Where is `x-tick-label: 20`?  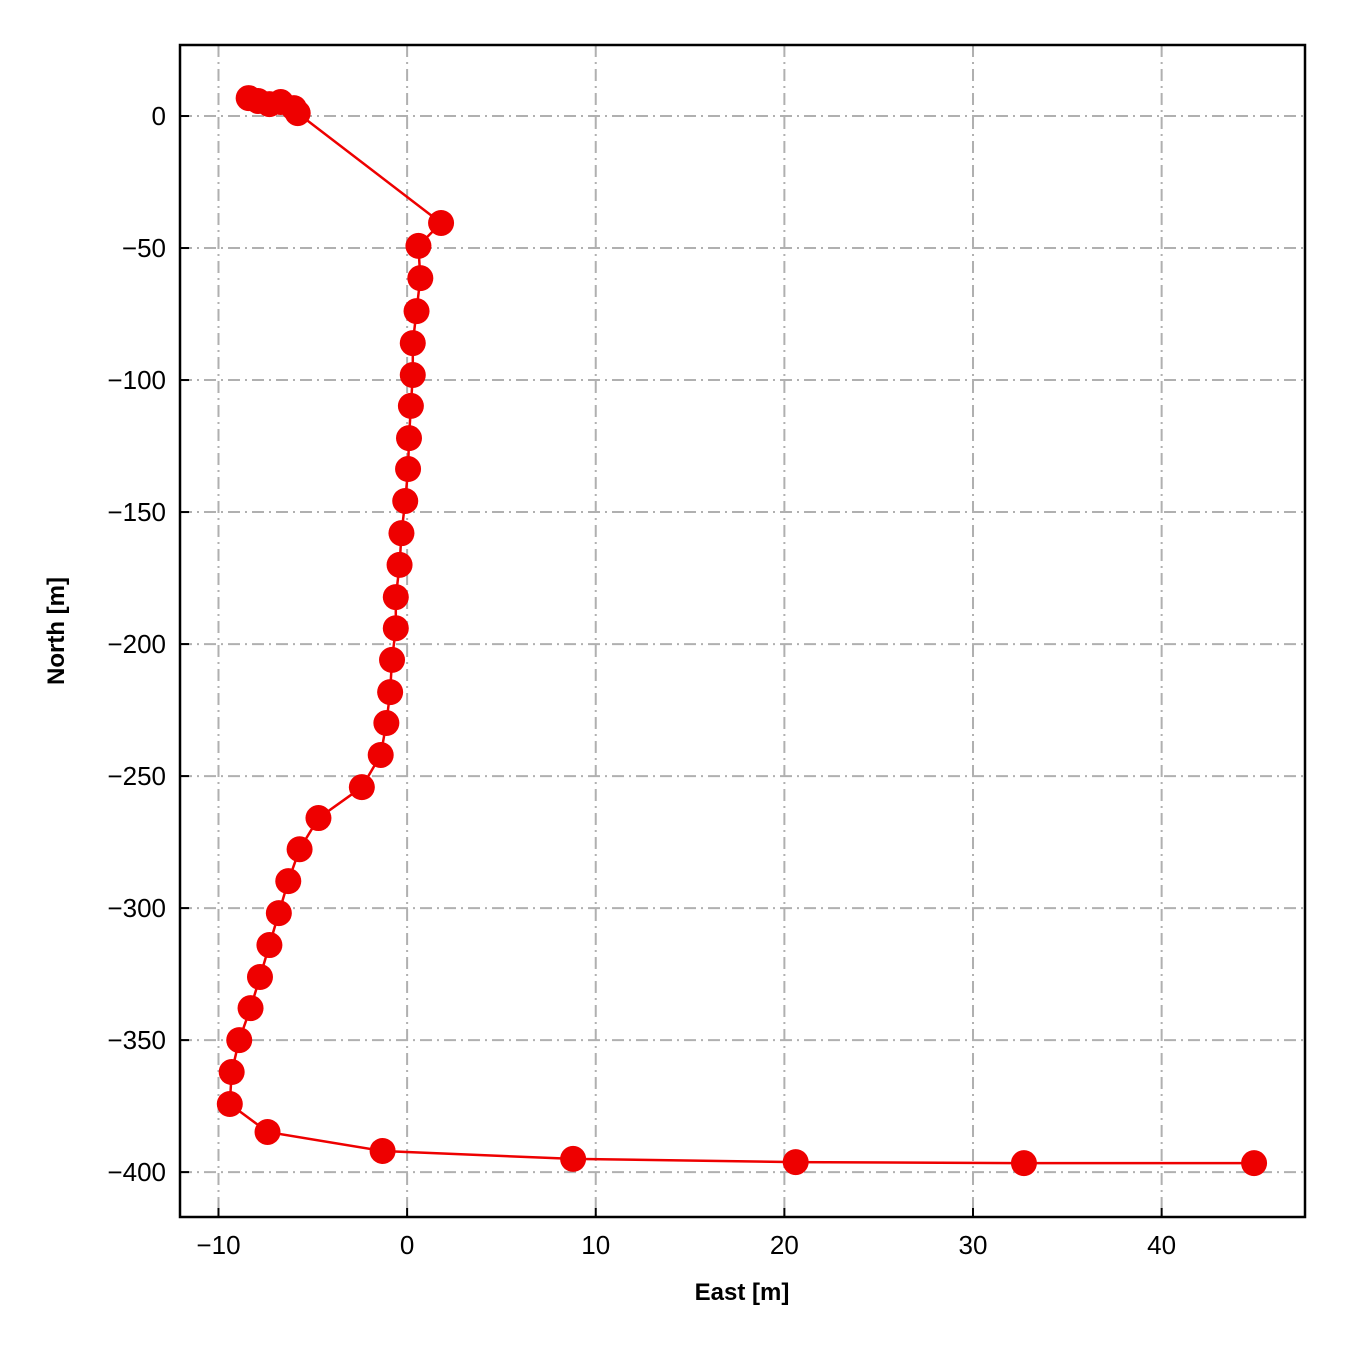
x-tick-label: 20 is located at coordinates (784, 1245).